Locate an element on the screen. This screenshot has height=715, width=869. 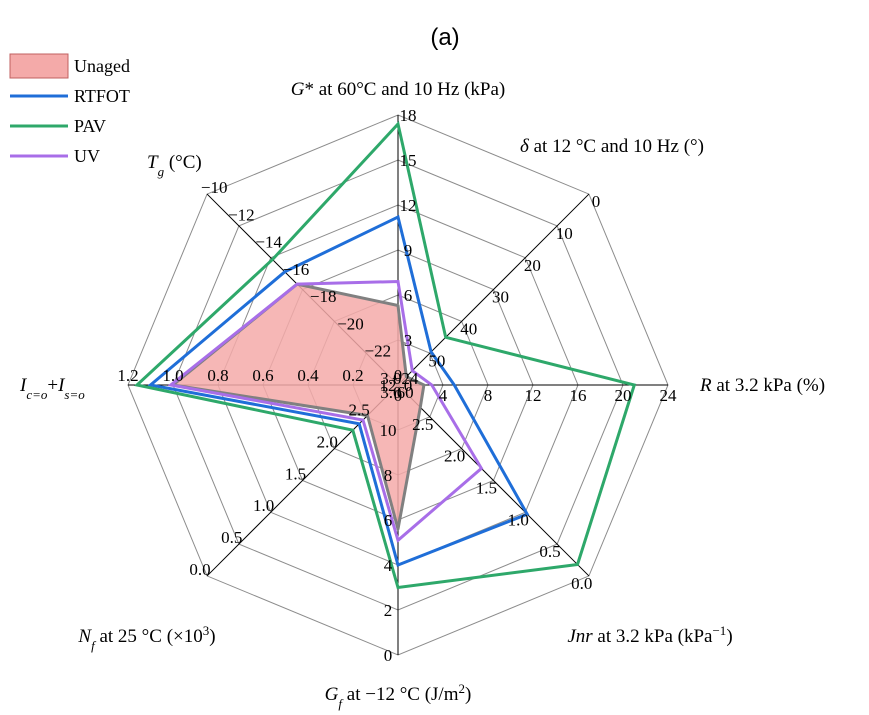
tick-label: 0.2 is located at coordinates (352, 375).